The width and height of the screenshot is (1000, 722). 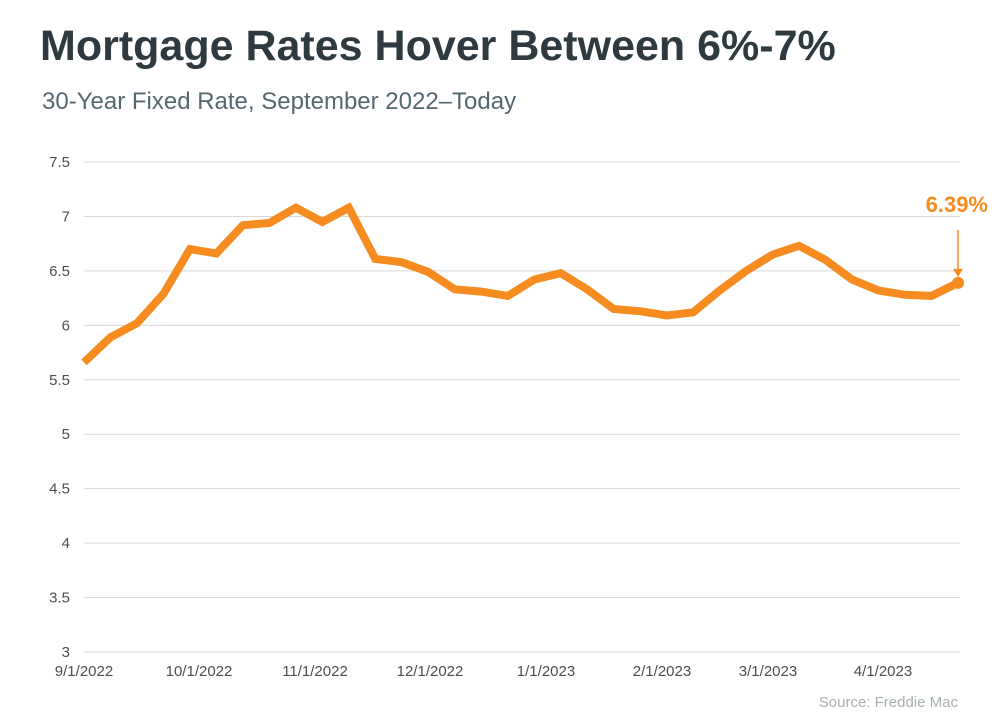 I want to click on y-tick-label: 5.5, so click(x=59, y=380).